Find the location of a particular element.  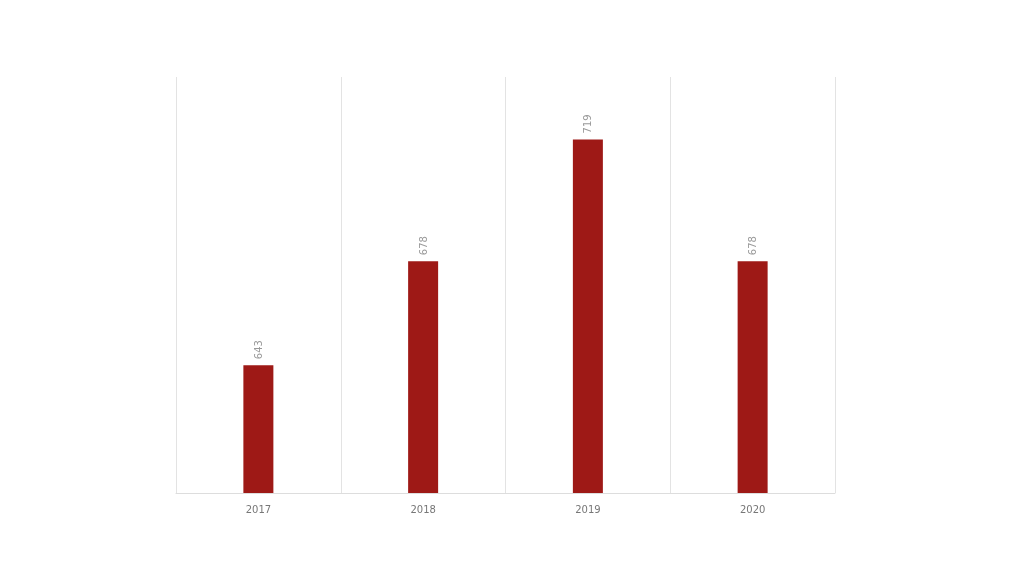

x-tick-label: 2018 is located at coordinates (423, 509).